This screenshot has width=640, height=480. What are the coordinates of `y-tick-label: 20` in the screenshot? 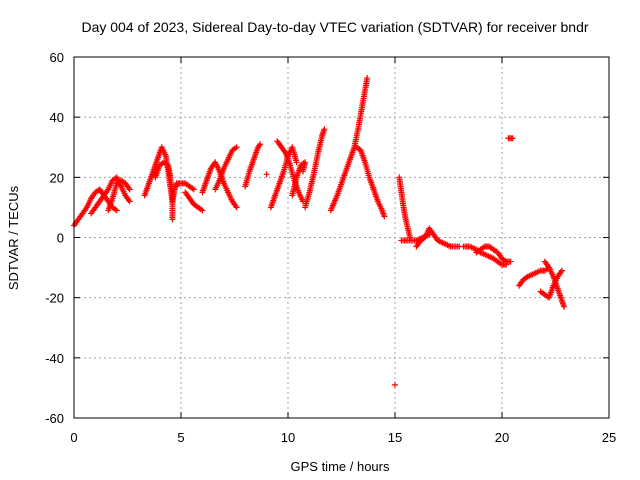 It's located at (57, 177).